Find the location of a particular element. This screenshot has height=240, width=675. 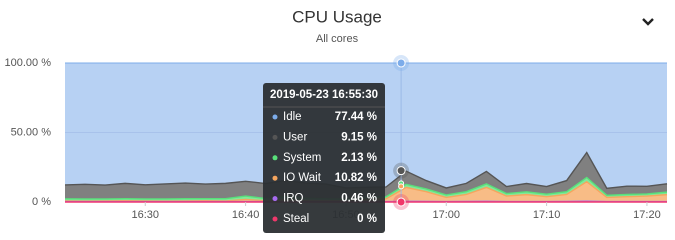

tooltip-value: 0.46 % is located at coordinates (359, 199).